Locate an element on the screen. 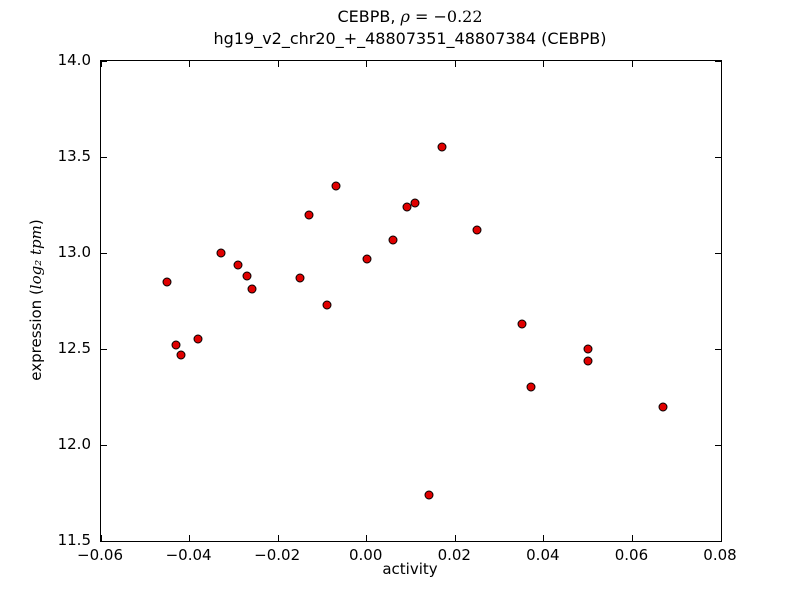 This screenshot has height=600, width=800. y-axis-label: expression (log₂ tpm) is located at coordinates (36, 299).